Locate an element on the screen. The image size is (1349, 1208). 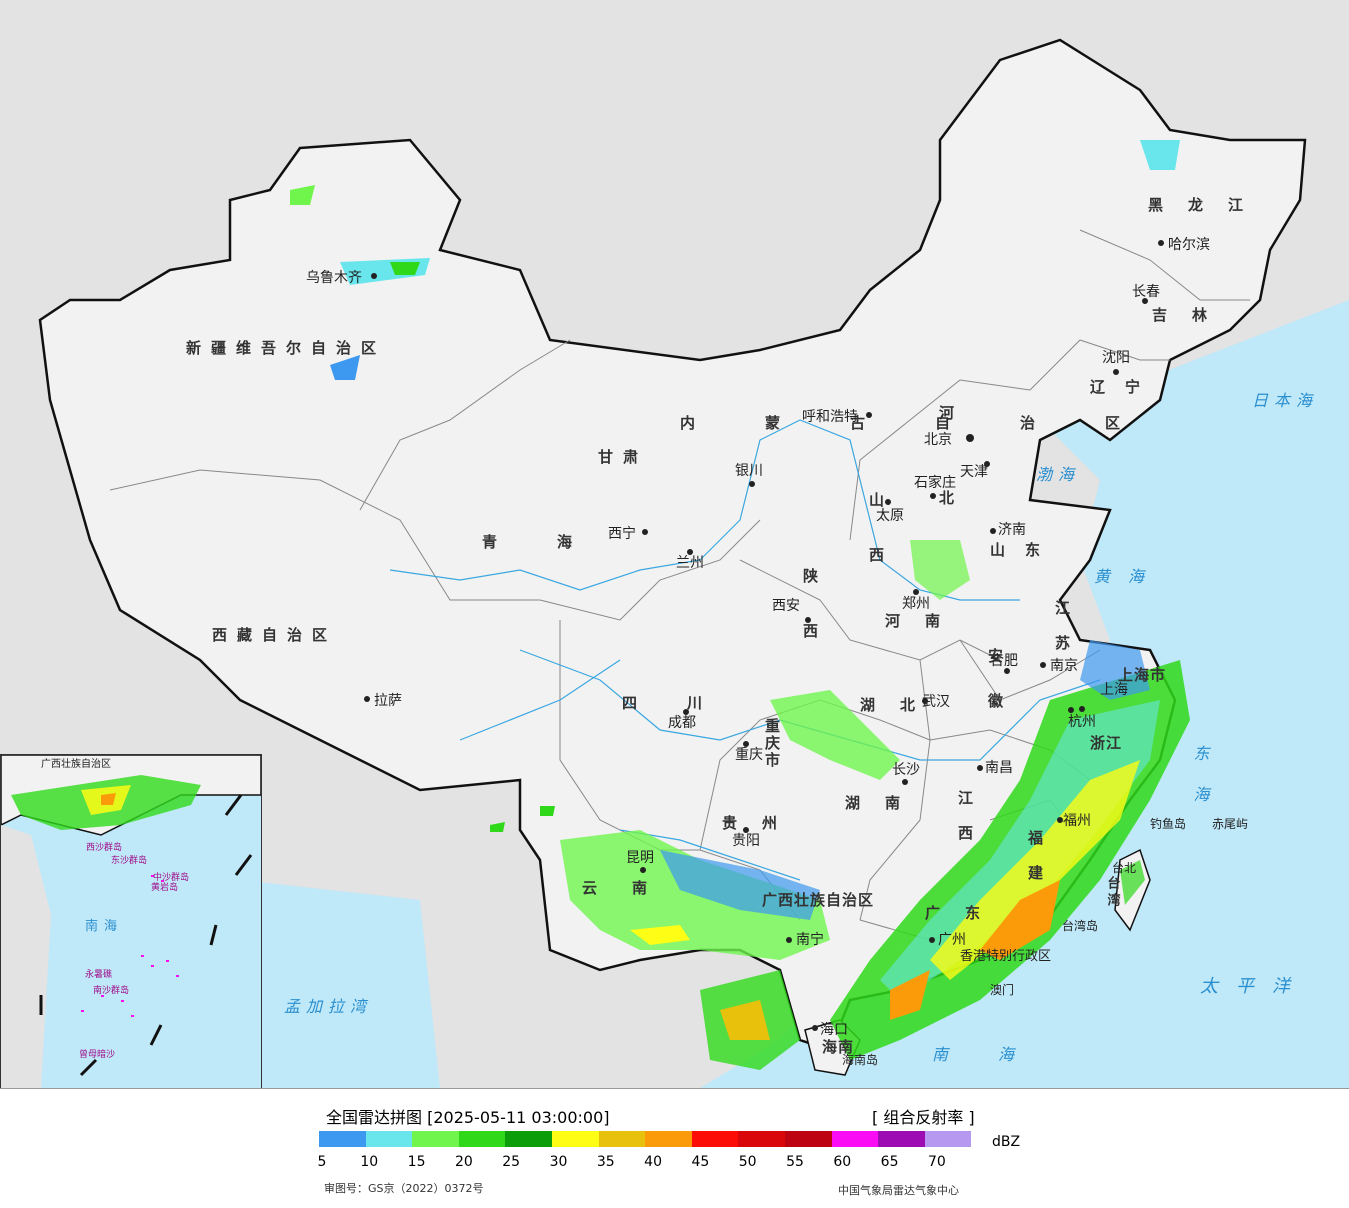
city-nanchang: 南昌 is located at coordinates (999, 768).